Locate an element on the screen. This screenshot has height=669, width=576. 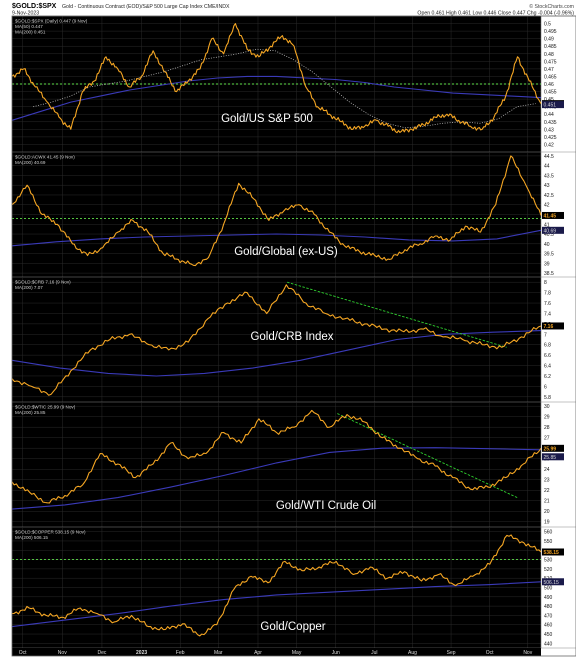
legend-entry: $GOLD:ACWX 41.45 (9 Nov) is located at coordinates (45, 157).